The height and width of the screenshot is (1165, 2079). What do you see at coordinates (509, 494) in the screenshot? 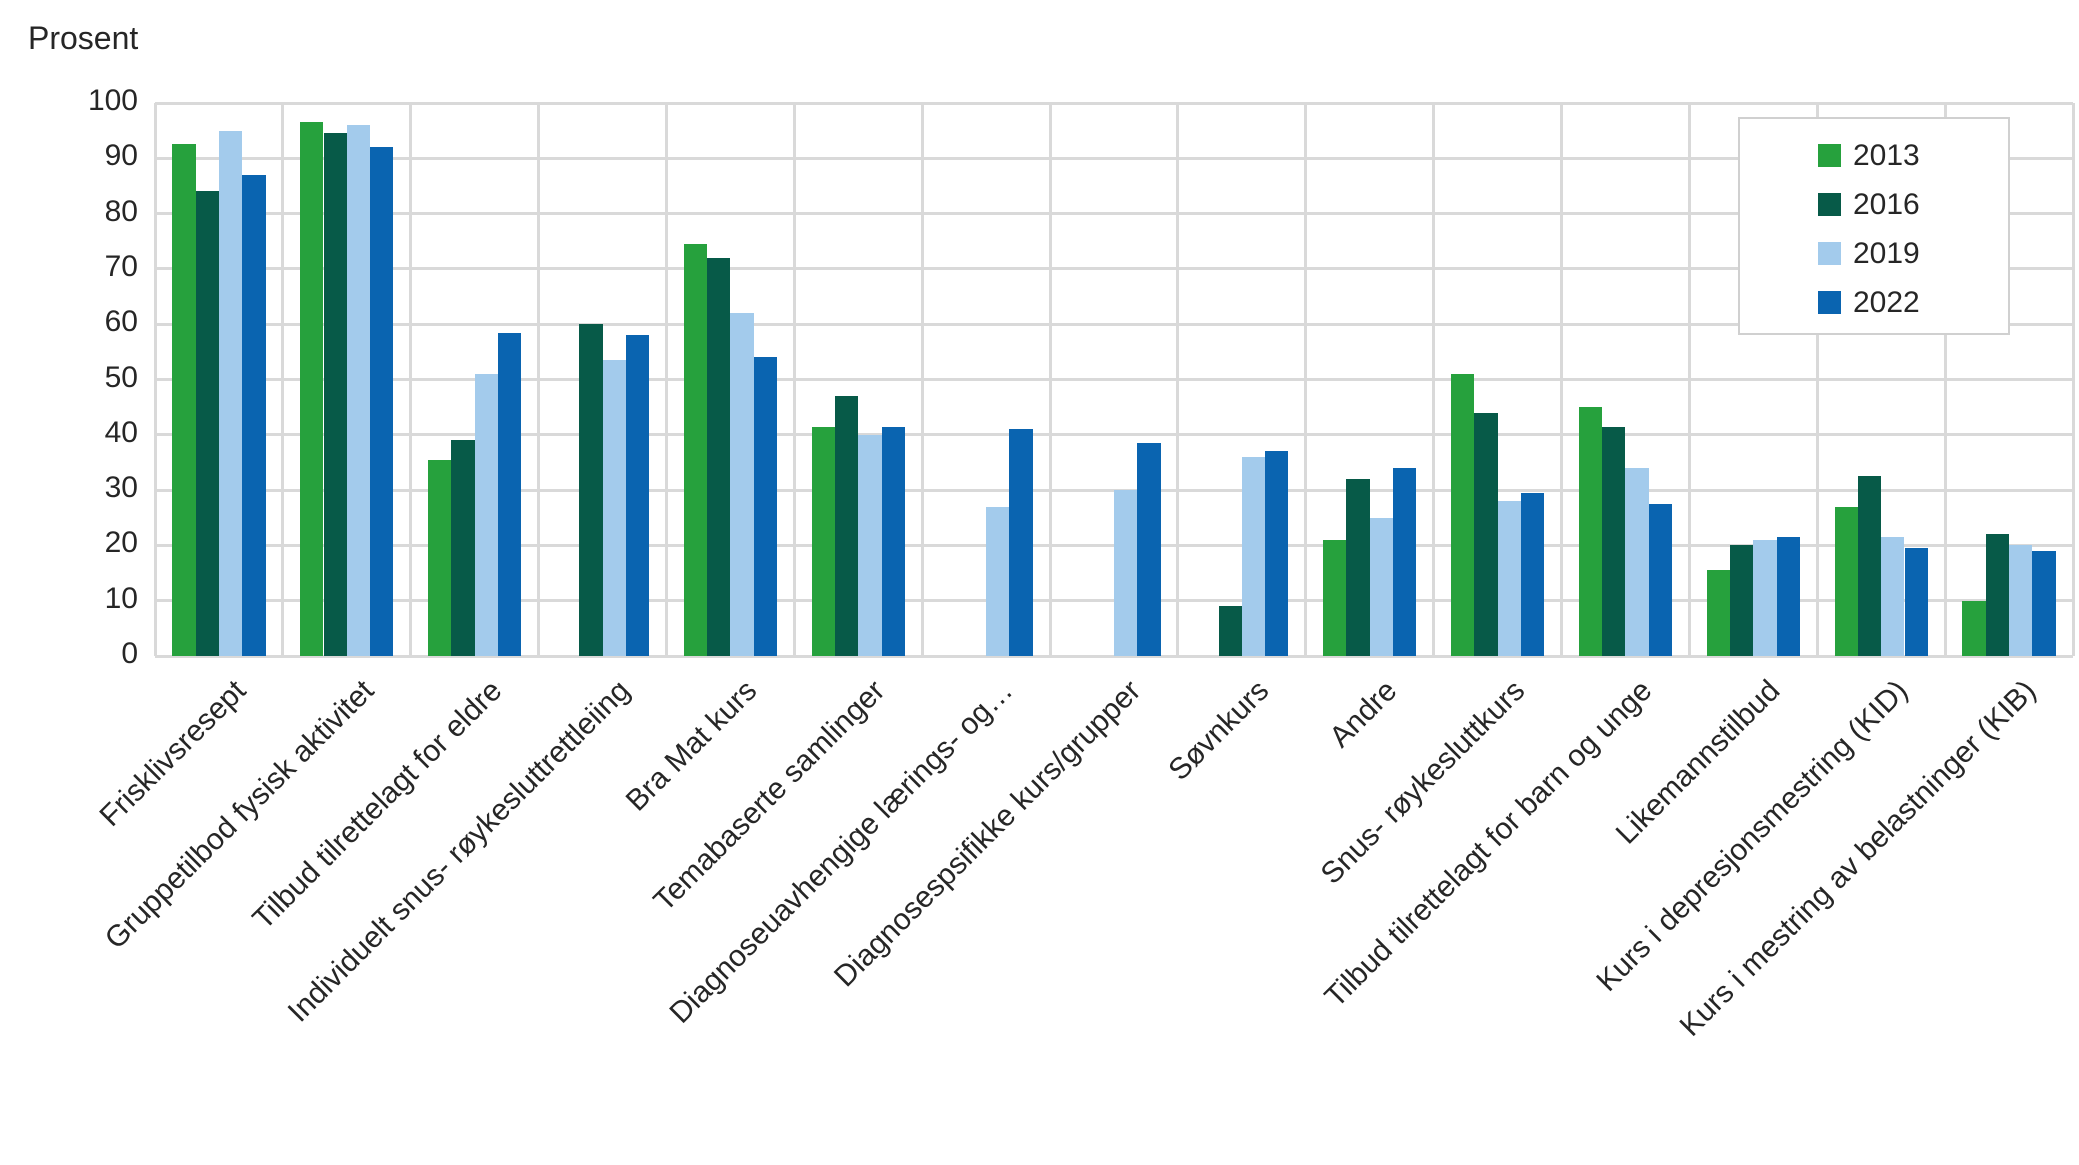
I see `bar-2022-Tilbud tilrettelagt for eldre` at bounding box center [509, 494].